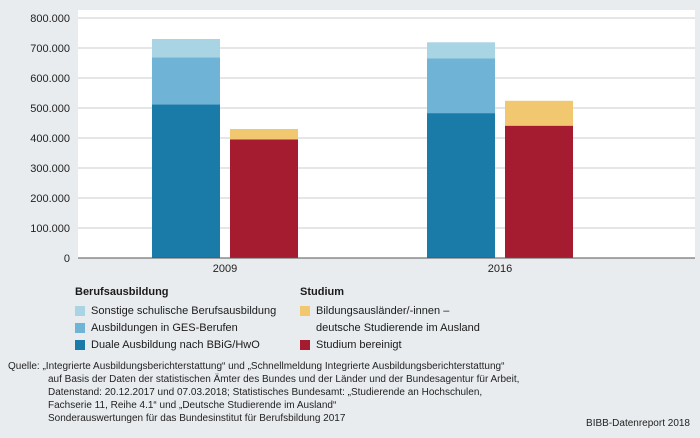 This screenshot has height=438, width=700. What do you see at coordinates (80, 345) in the screenshot?
I see `legend-swatch-duale` at bounding box center [80, 345].